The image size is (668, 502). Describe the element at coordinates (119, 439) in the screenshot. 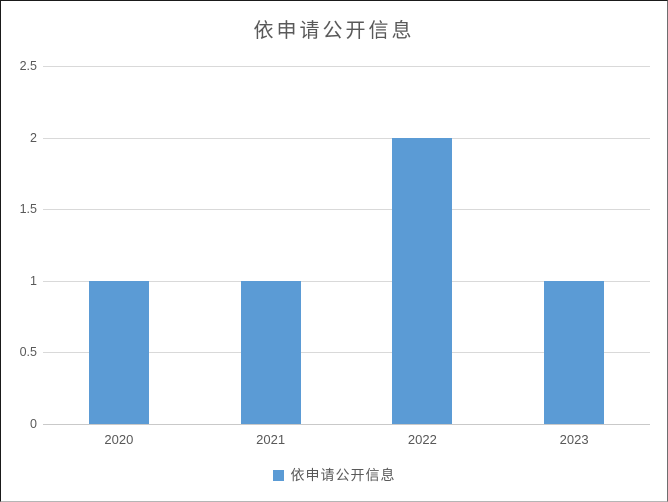

I see `x-tick-label: 2020` at that location.